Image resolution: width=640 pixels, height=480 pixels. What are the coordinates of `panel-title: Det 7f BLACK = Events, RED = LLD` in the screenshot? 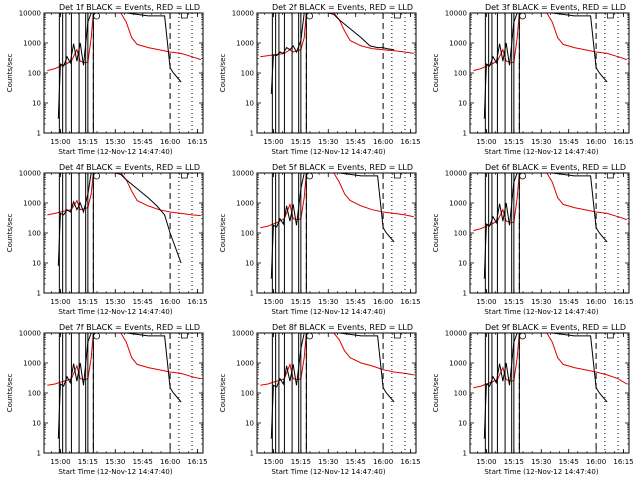 It's located at (129, 327).